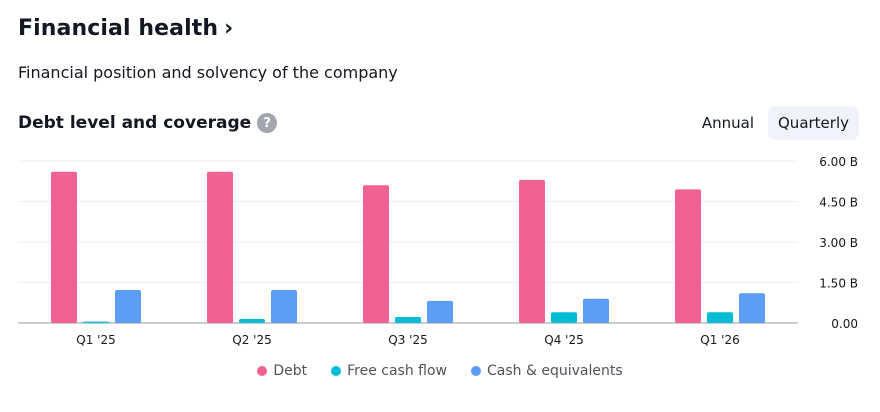 The image size is (880, 412). Describe the element at coordinates (397, 371) in the screenshot. I see `legend-label: Free cash flow` at that location.